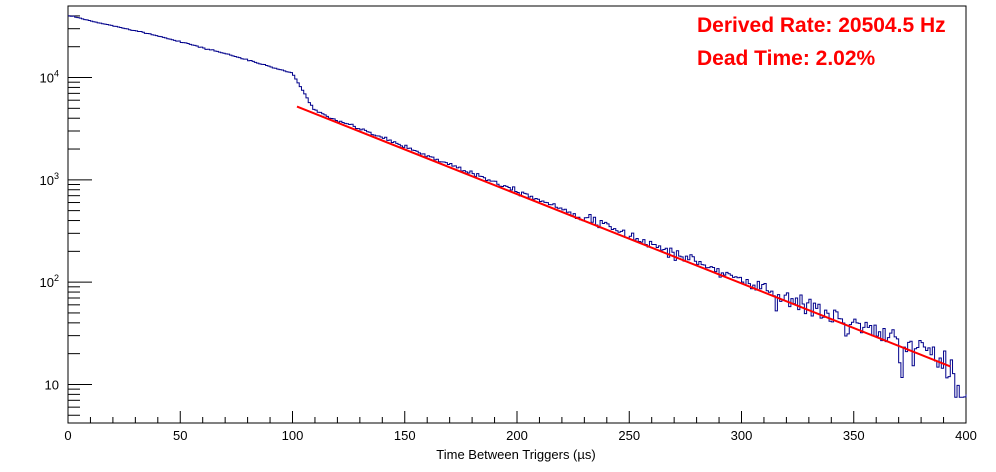  I want to click on x-tick-label: 300, so click(742, 435).